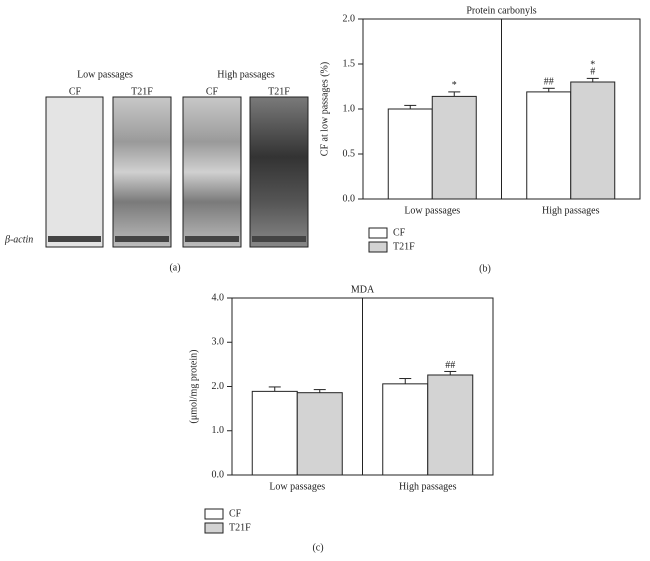 This screenshot has width=650, height=561. What do you see at coordinates (363, 289) in the screenshot?
I see `chart-title: MDA` at bounding box center [363, 289].